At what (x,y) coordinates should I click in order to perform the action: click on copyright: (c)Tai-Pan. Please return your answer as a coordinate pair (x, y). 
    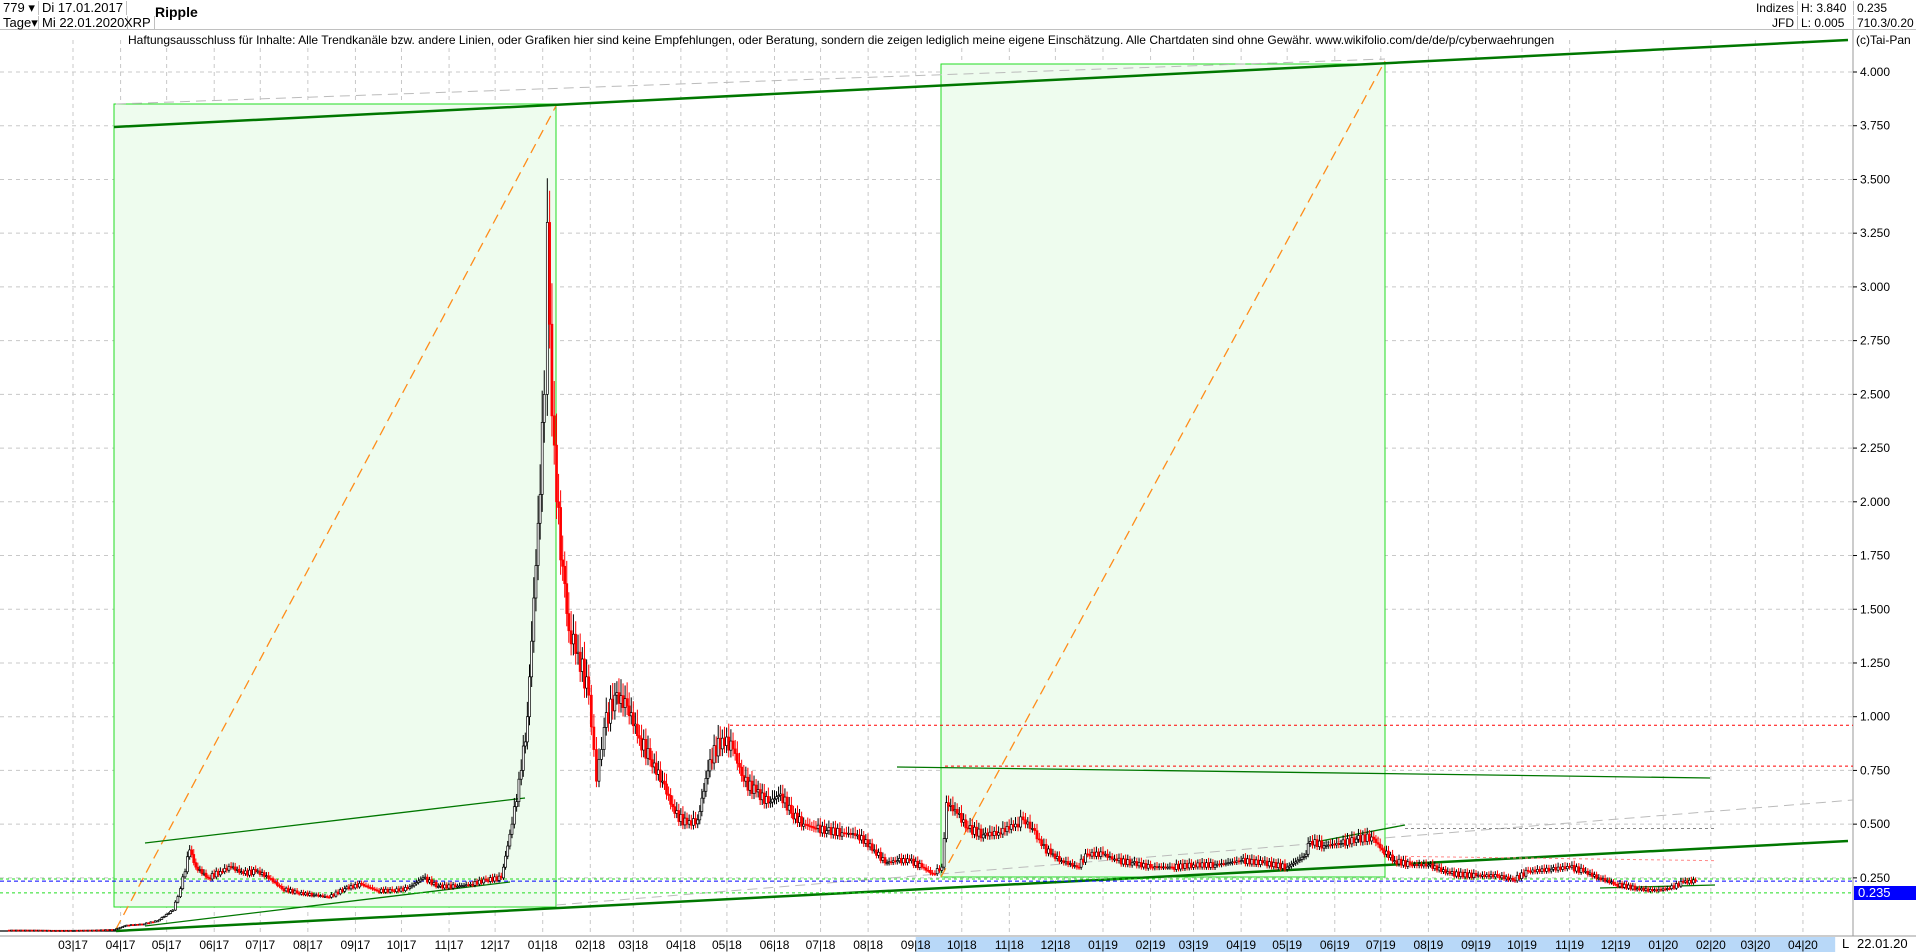
    Looking at the image, I should click on (1883, 40).